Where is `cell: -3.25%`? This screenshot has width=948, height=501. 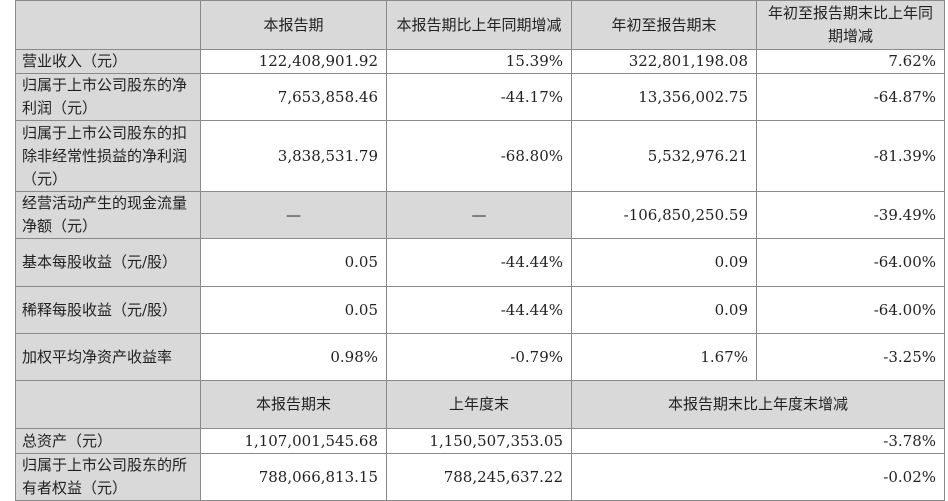 cell: -3.25% is located at coordinates (850, 357).